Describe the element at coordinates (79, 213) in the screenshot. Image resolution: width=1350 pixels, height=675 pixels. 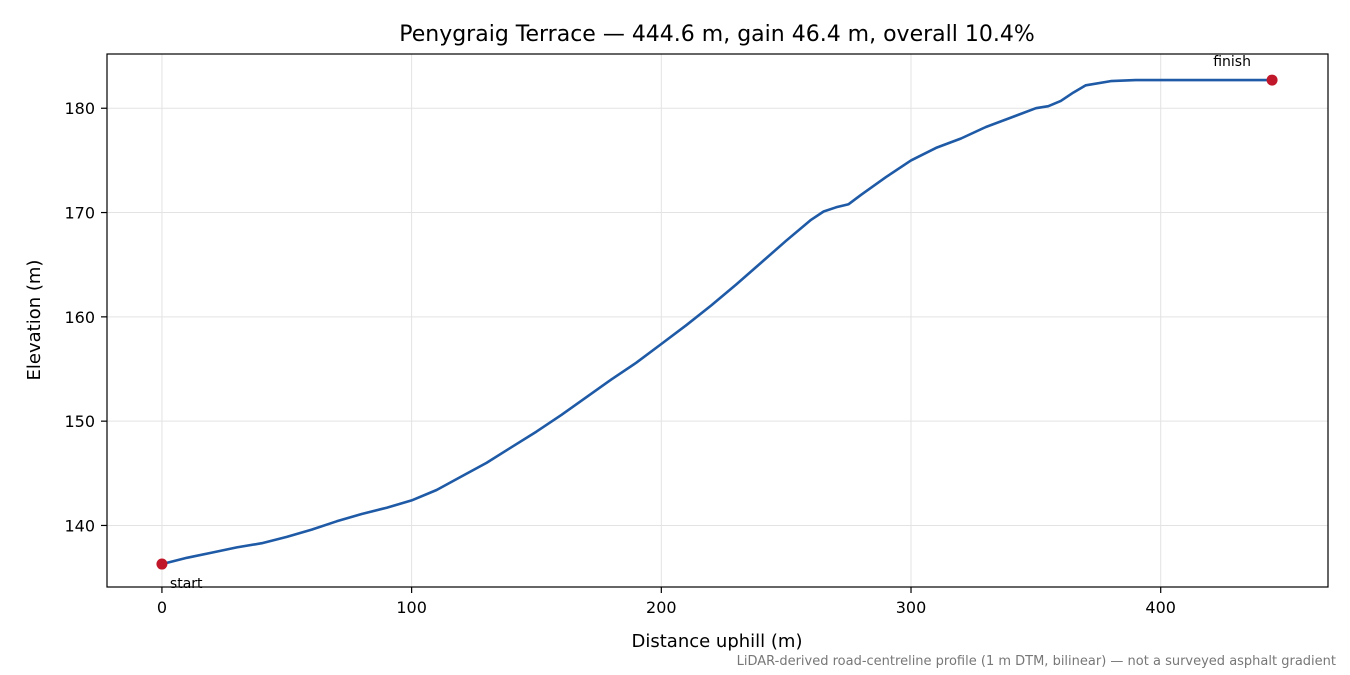
I see `y-tick-label: 170` at that location.